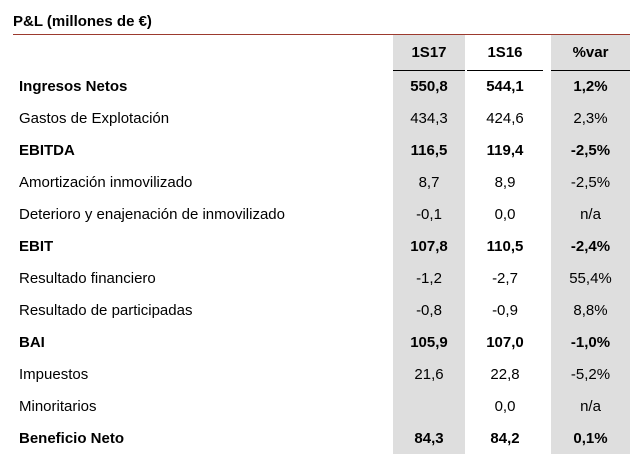 The width and height of the screenshot is (635, 455). Describe the element at coordinates (429, 182) in the screenshot. I see `value-1s17: 8,7` at that location.